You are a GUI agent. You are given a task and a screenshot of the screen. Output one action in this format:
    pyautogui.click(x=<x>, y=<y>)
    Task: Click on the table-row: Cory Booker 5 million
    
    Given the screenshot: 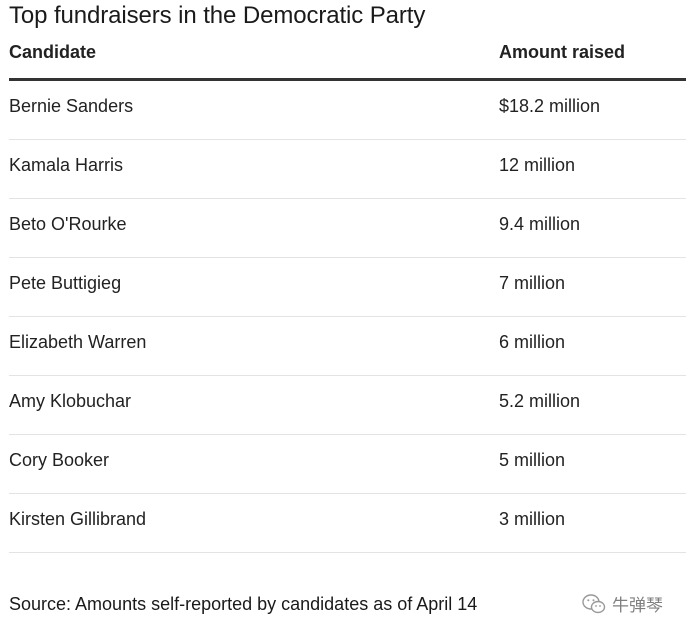 What is the action you would take?
    pyautogui.click(x=347, y=464)
    